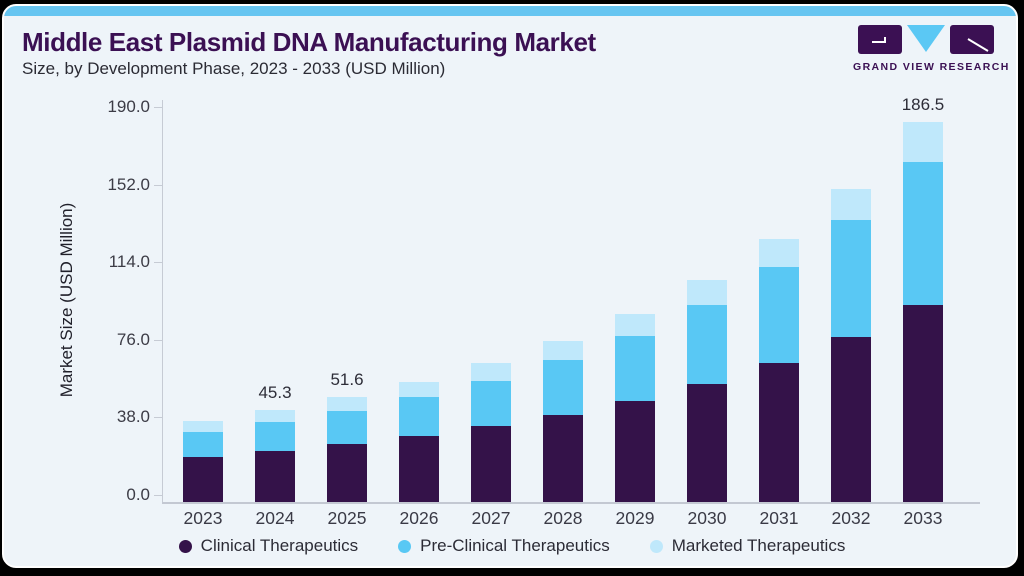  What do you see at coordinates (851, 278) in the screenshot?
I see `bar-segment-pre-clinical-therapeutics-2032` at bounding box center [851, 278].